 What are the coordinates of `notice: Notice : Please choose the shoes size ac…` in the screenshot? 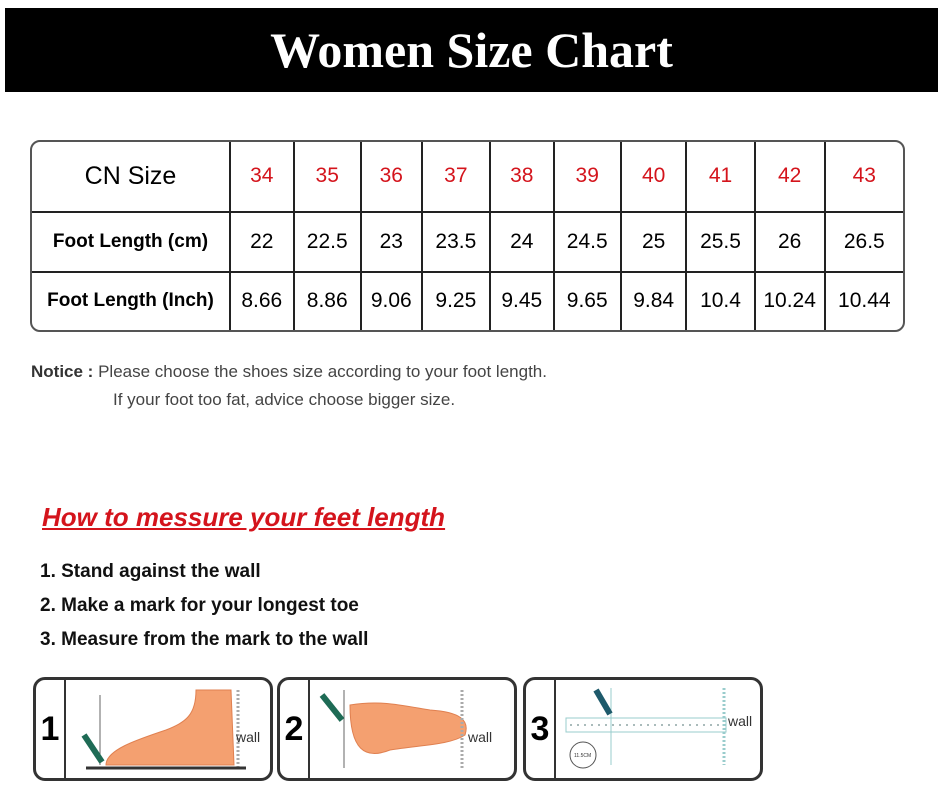 It's located at (289, 386).